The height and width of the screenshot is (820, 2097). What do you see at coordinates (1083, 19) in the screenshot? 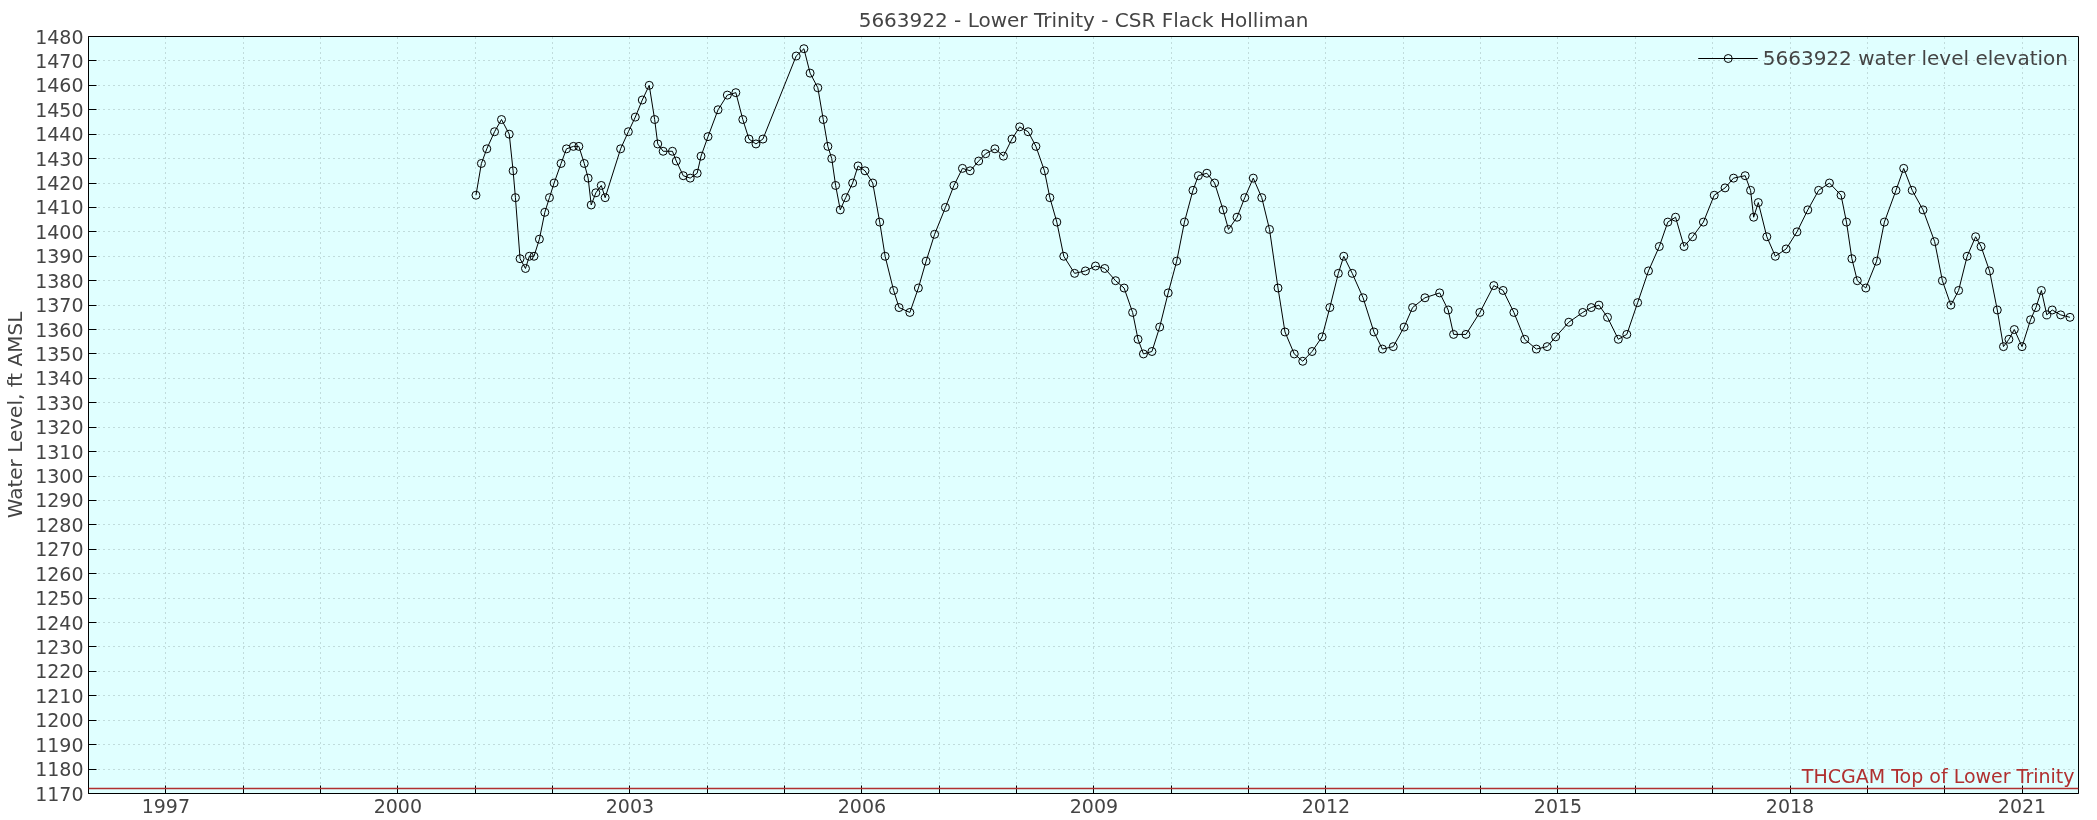
I see `chart-title: 5663922 - Lower Trinity - CSR Flack Holliman` at bounding box center [1083, 19].